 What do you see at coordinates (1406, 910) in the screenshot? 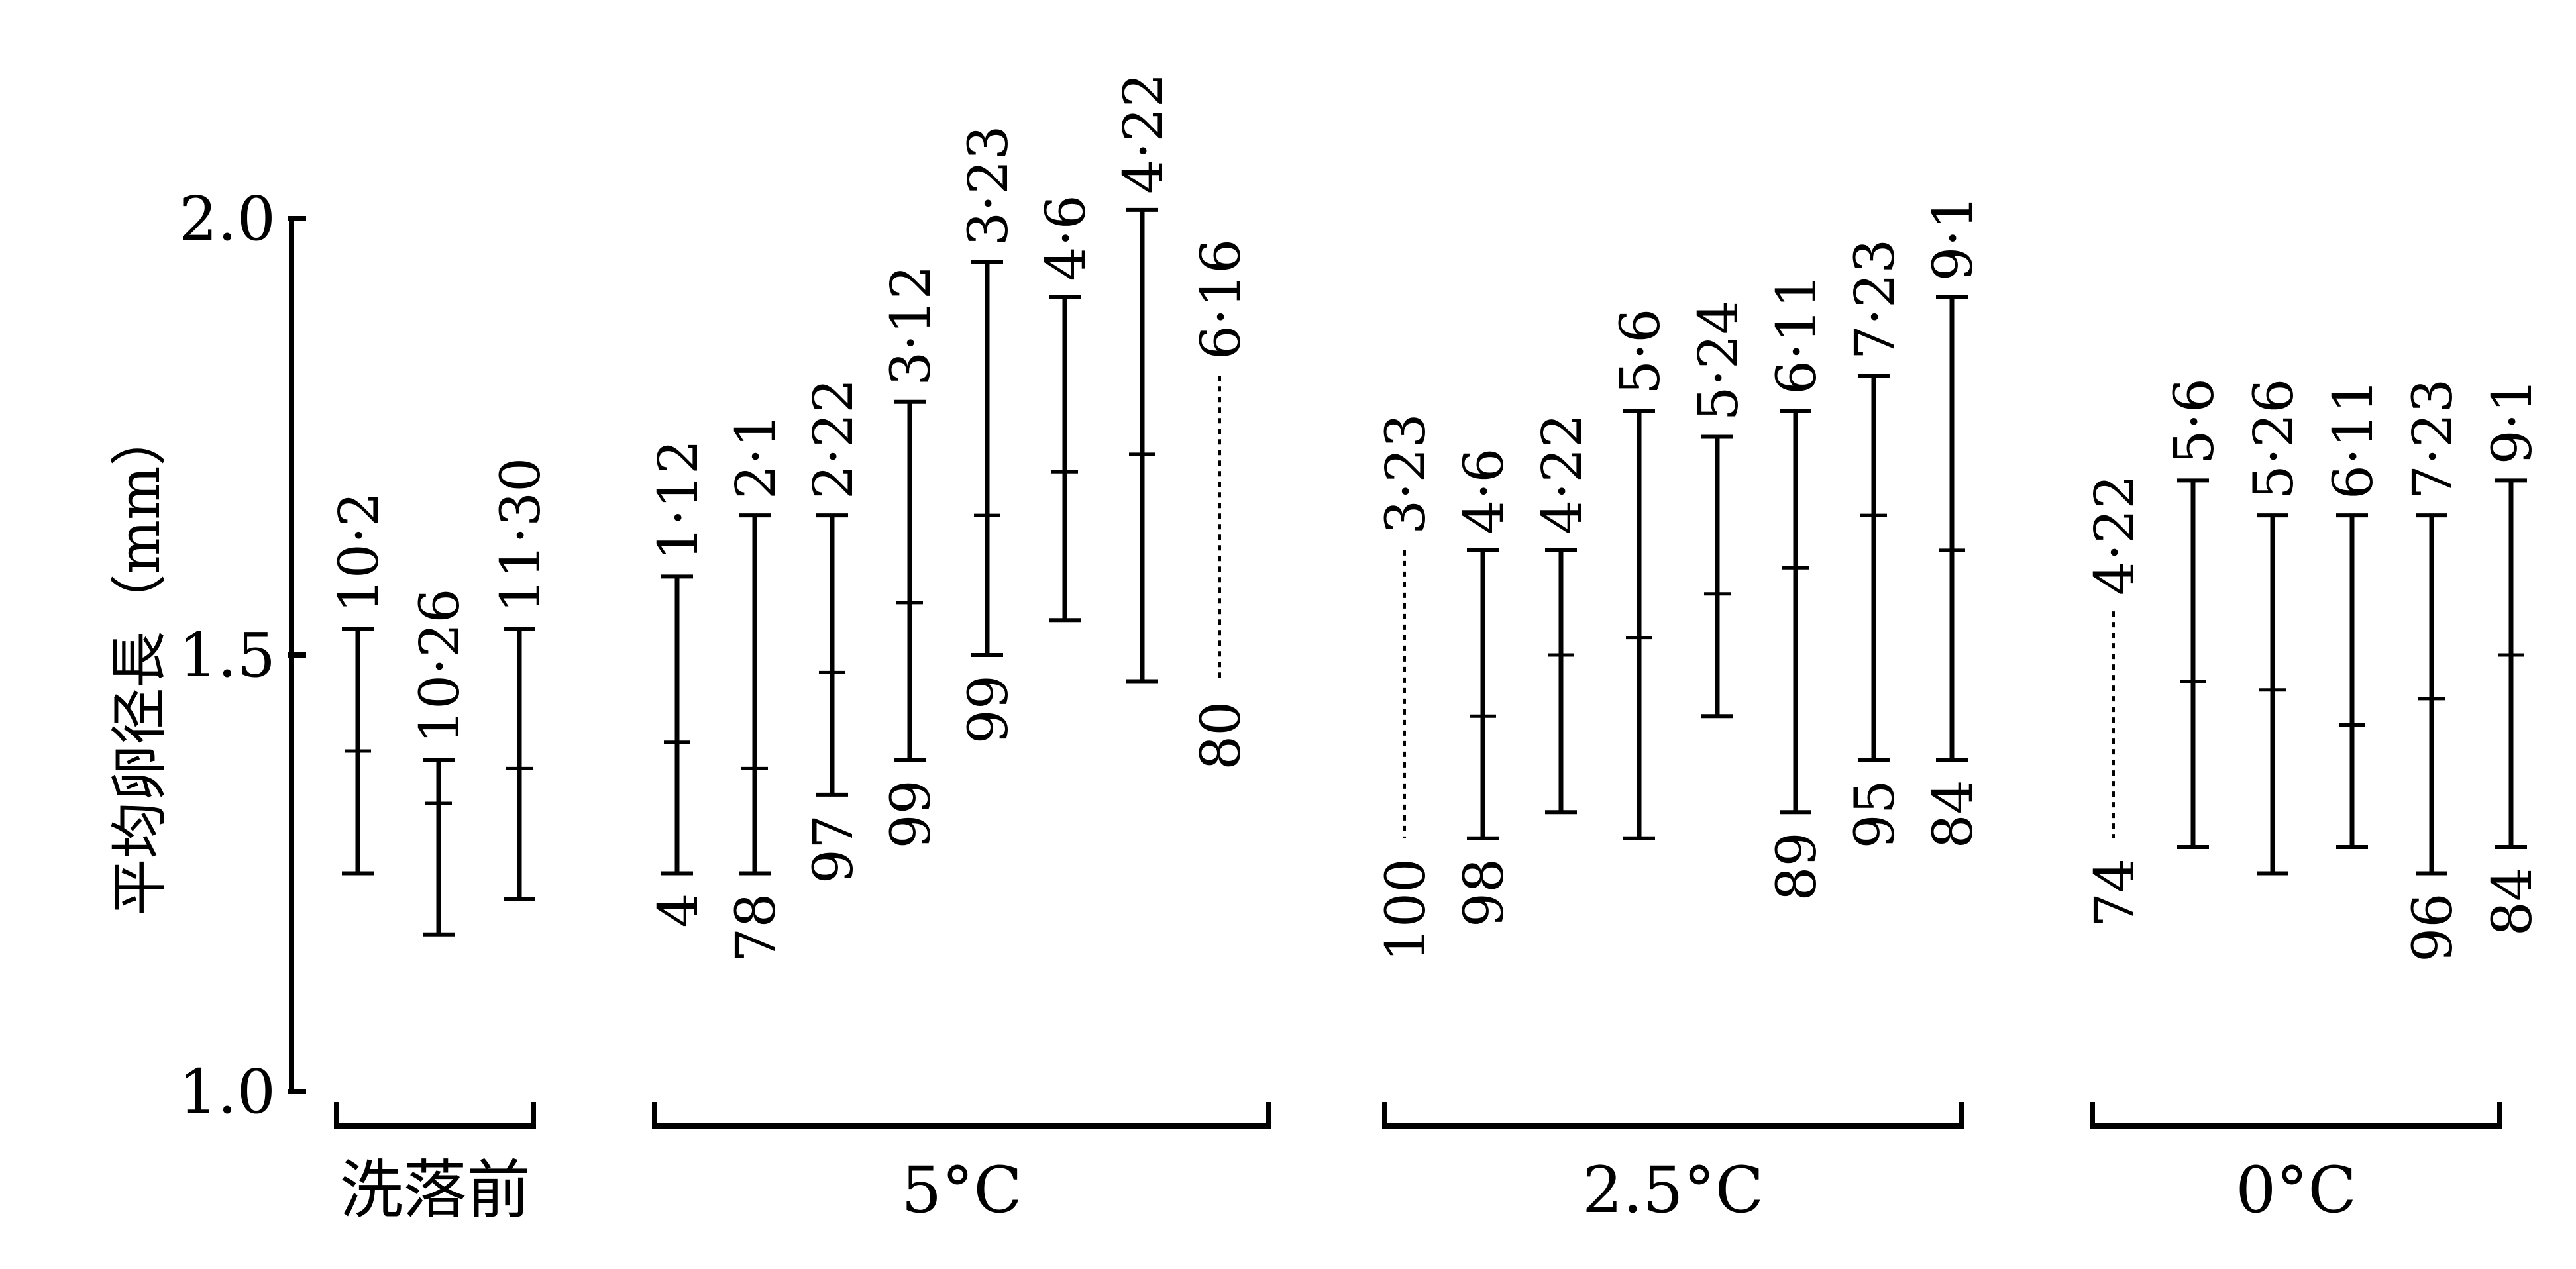
I see `count-label: 100` at bounding box center [1406, 910].